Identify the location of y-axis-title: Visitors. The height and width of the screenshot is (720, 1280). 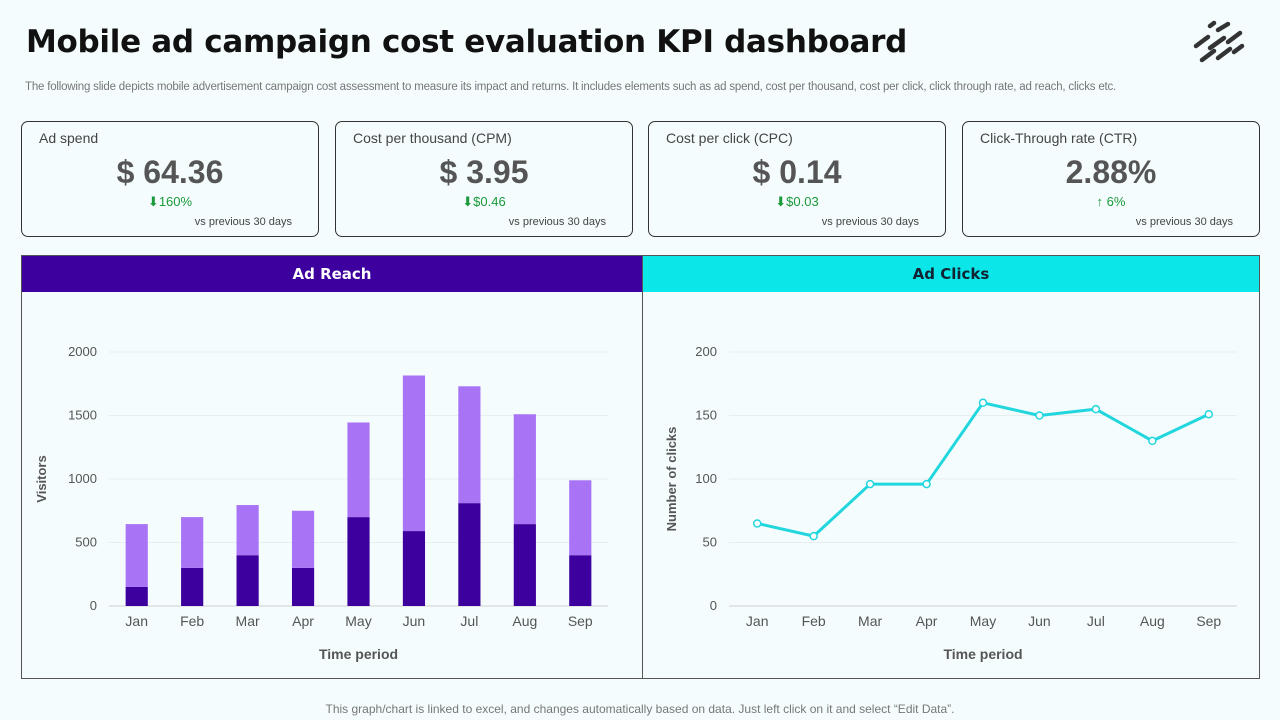
(41, 478).